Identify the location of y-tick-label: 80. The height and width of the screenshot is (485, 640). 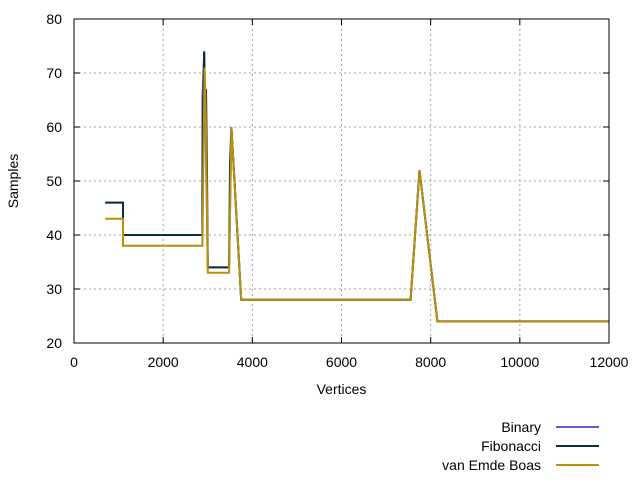
(54, 19).